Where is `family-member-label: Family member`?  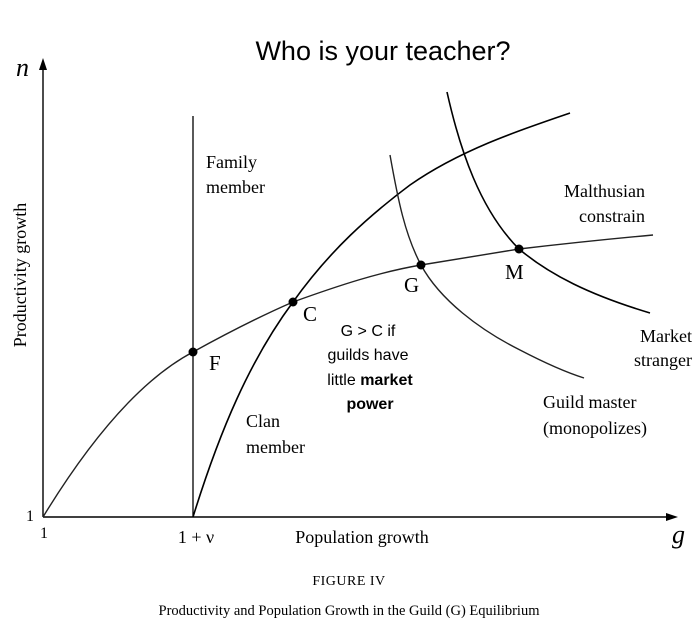
family-member-label: Family member is located at coordinates (235, 174).